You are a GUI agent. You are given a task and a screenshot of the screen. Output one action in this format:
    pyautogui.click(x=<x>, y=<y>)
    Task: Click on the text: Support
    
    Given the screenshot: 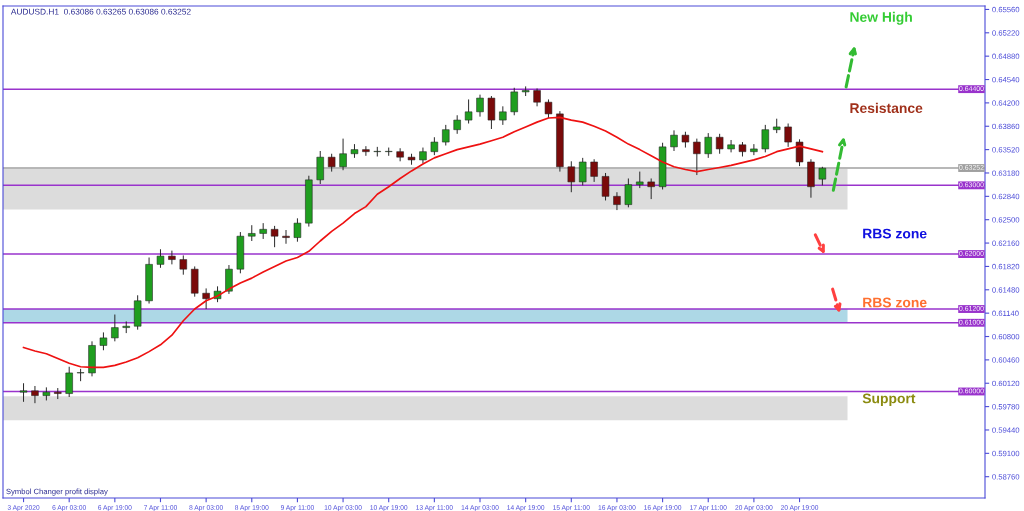 What is the action you would take?
    pyautogui.click(x=889, y=400)
    